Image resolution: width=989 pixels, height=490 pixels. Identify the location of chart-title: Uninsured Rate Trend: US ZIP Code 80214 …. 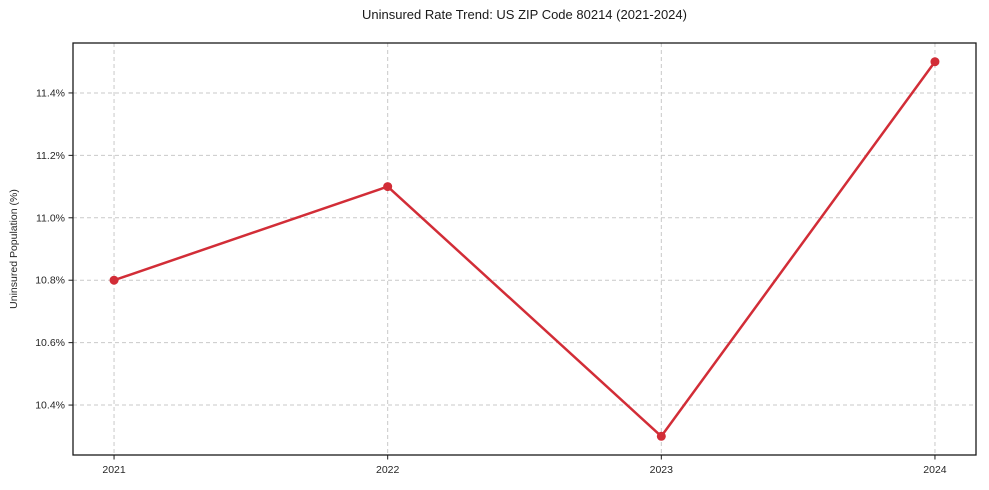
(524, 14).